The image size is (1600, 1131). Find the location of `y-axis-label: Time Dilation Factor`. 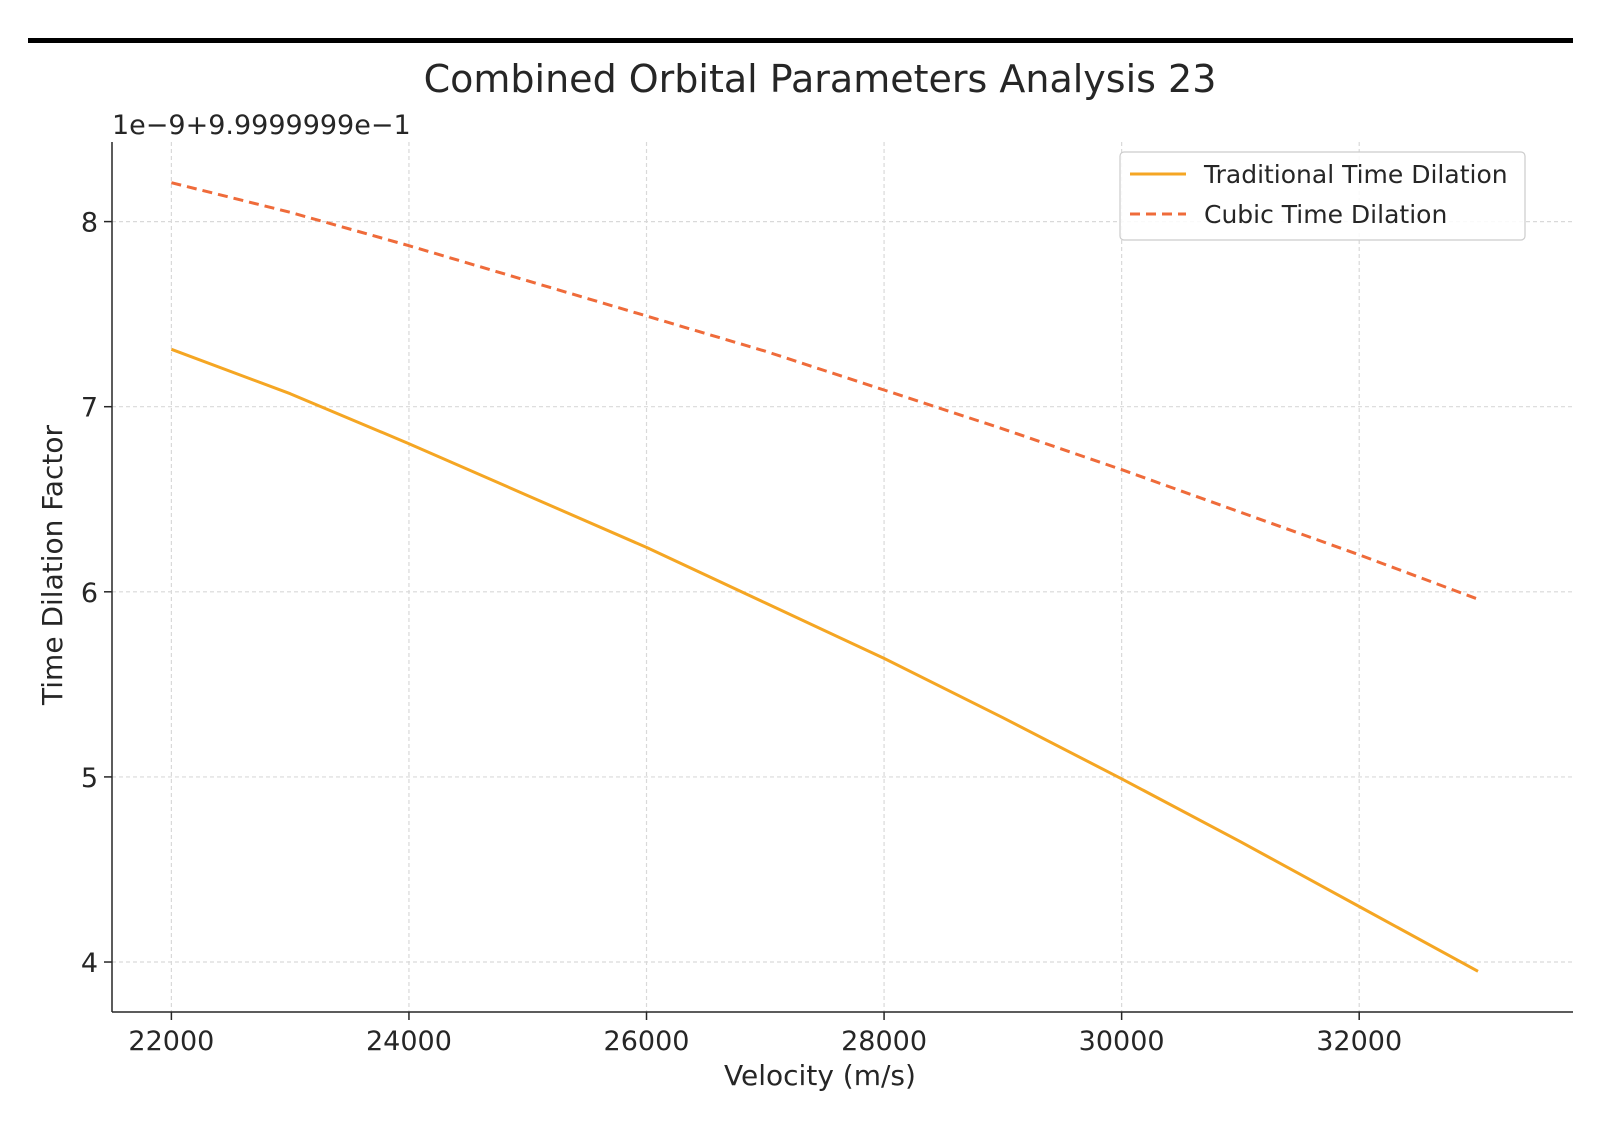

y-axis-label: Time Dilation Factor is located at coordinates (52, 565).